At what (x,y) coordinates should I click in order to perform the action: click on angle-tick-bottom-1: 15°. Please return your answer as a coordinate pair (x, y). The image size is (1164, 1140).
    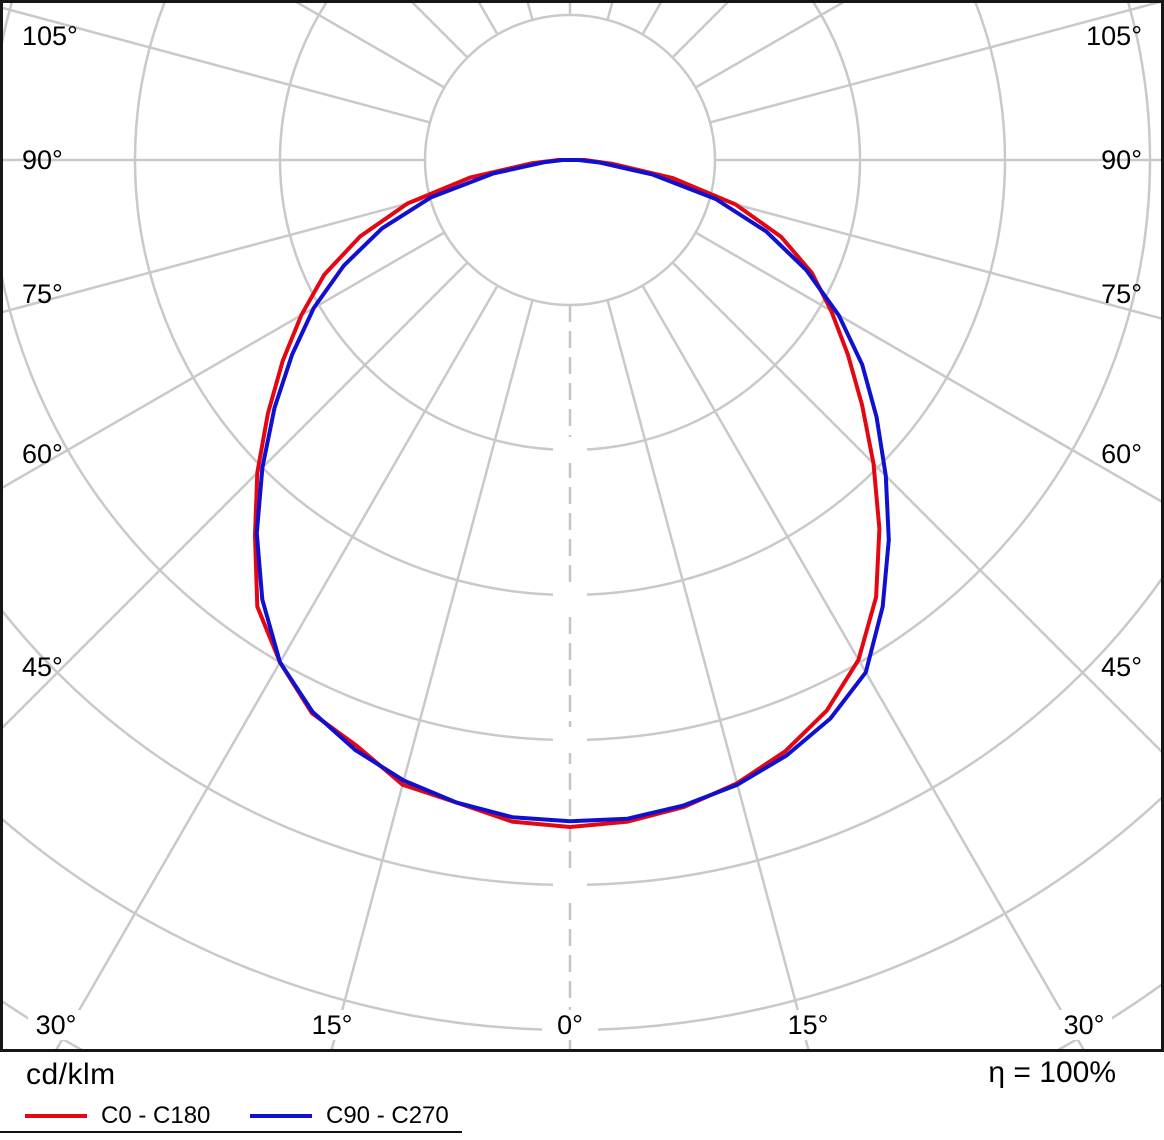
    Looking at the image, I should click on (332, 1025).